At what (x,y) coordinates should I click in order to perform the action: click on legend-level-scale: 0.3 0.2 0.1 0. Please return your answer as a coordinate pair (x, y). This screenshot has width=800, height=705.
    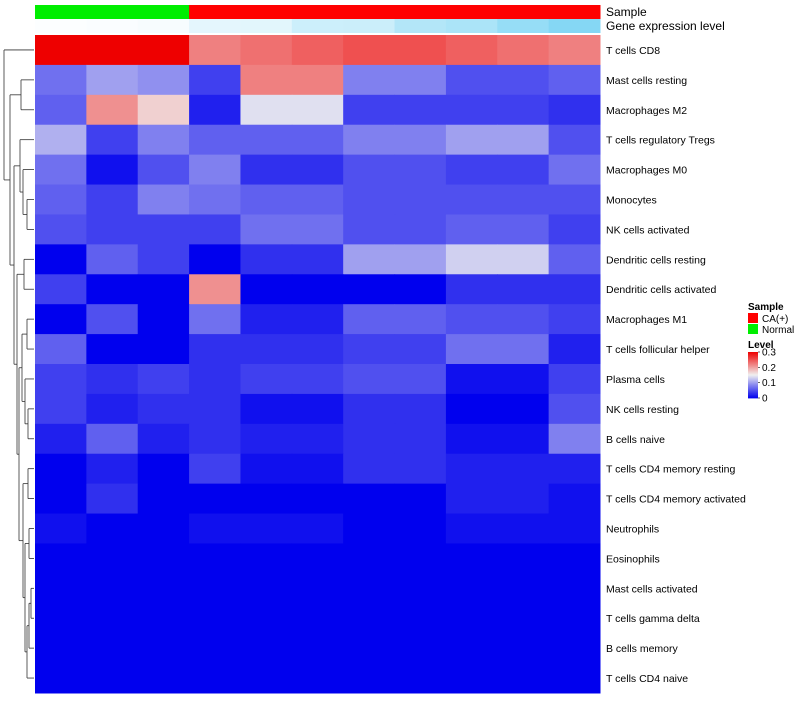
    Looking at the image, I should click on (762, 376).